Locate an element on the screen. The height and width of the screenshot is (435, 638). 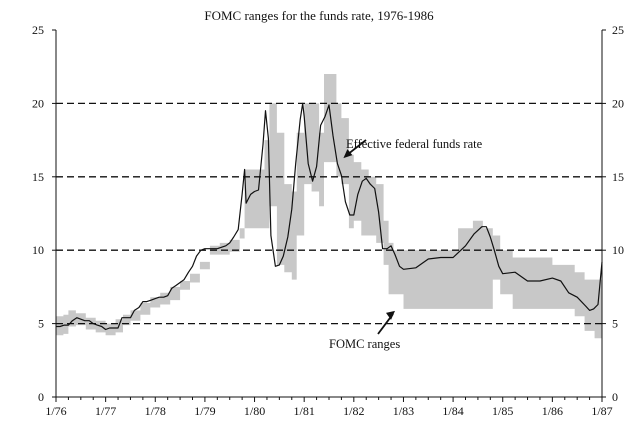
x-tick-label: 1/79 is located at coordinates (204, 411).